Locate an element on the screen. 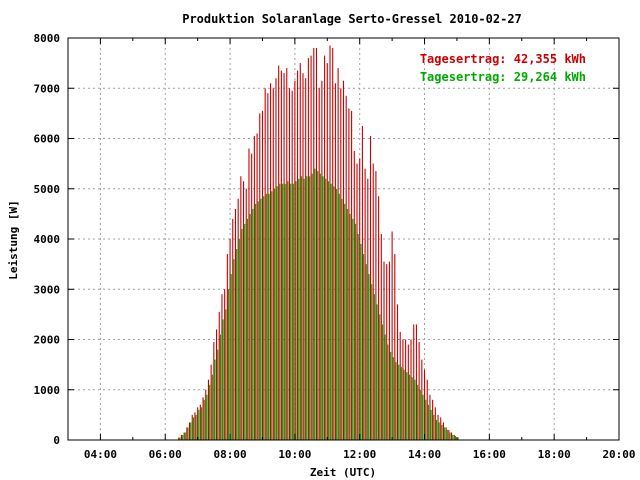 The image size is (640, 480). x-axis-label: Zeit (UTC) is located at coordinates (343, 472).